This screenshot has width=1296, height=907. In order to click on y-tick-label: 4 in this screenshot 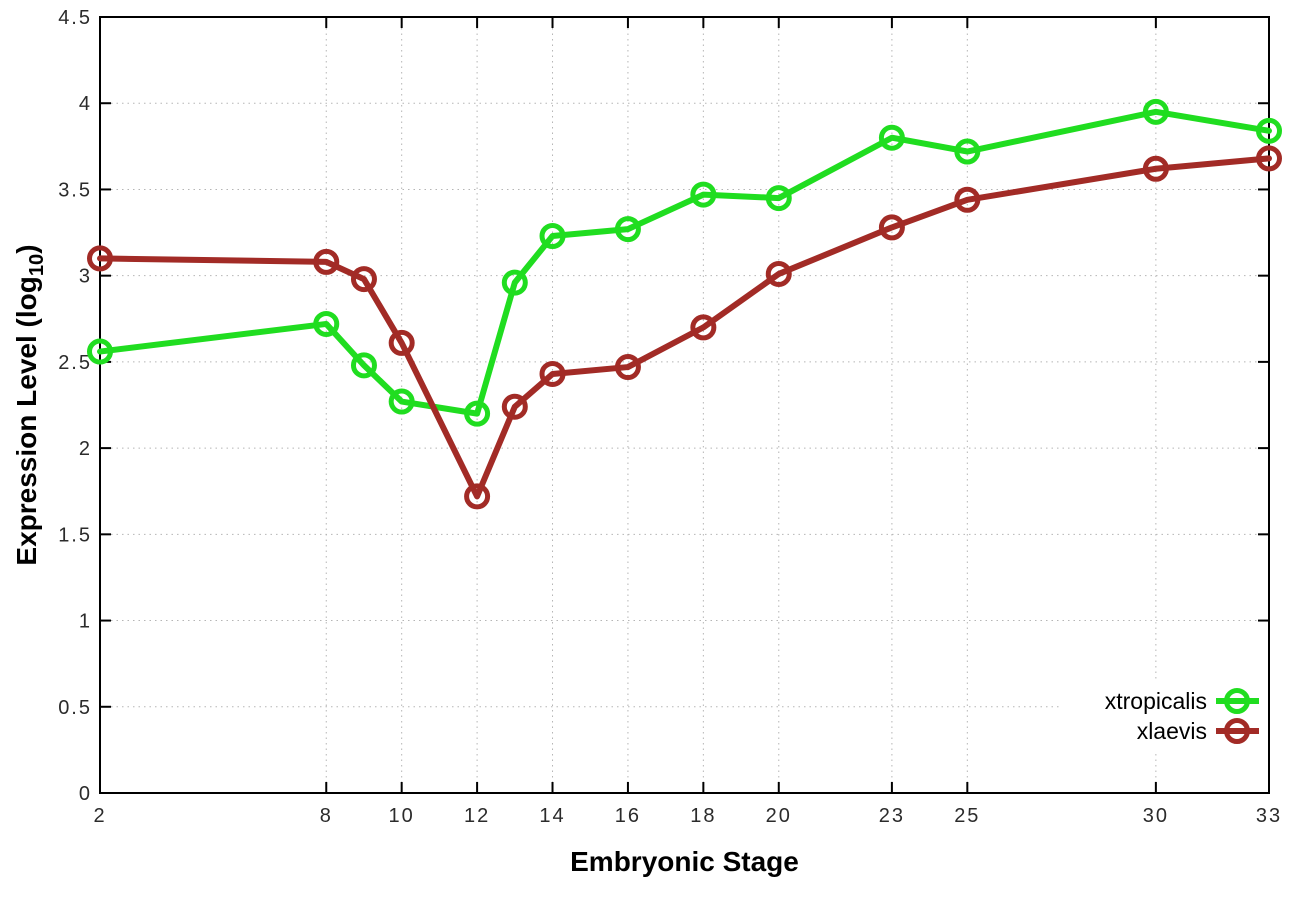, I will do `click(85, 104)`.